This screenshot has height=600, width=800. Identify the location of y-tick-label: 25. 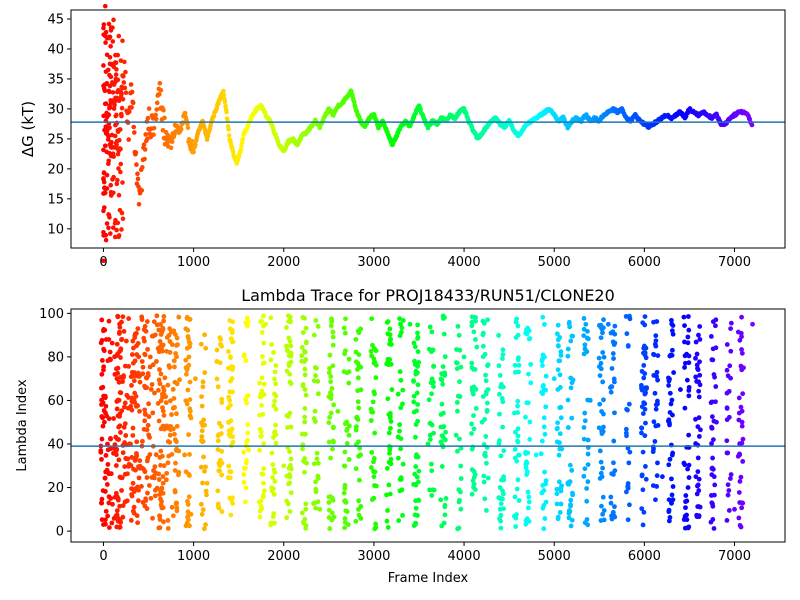
(55, 139).